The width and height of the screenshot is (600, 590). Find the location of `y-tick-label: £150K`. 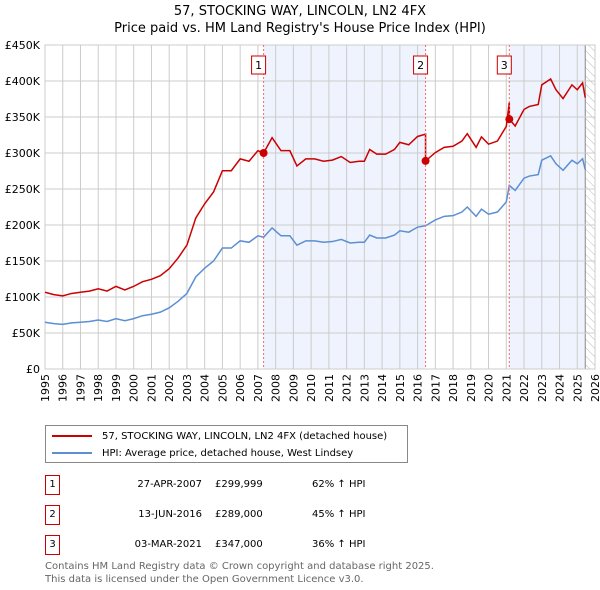

y-tick-label: £150K is located at coordinates (23, 261).